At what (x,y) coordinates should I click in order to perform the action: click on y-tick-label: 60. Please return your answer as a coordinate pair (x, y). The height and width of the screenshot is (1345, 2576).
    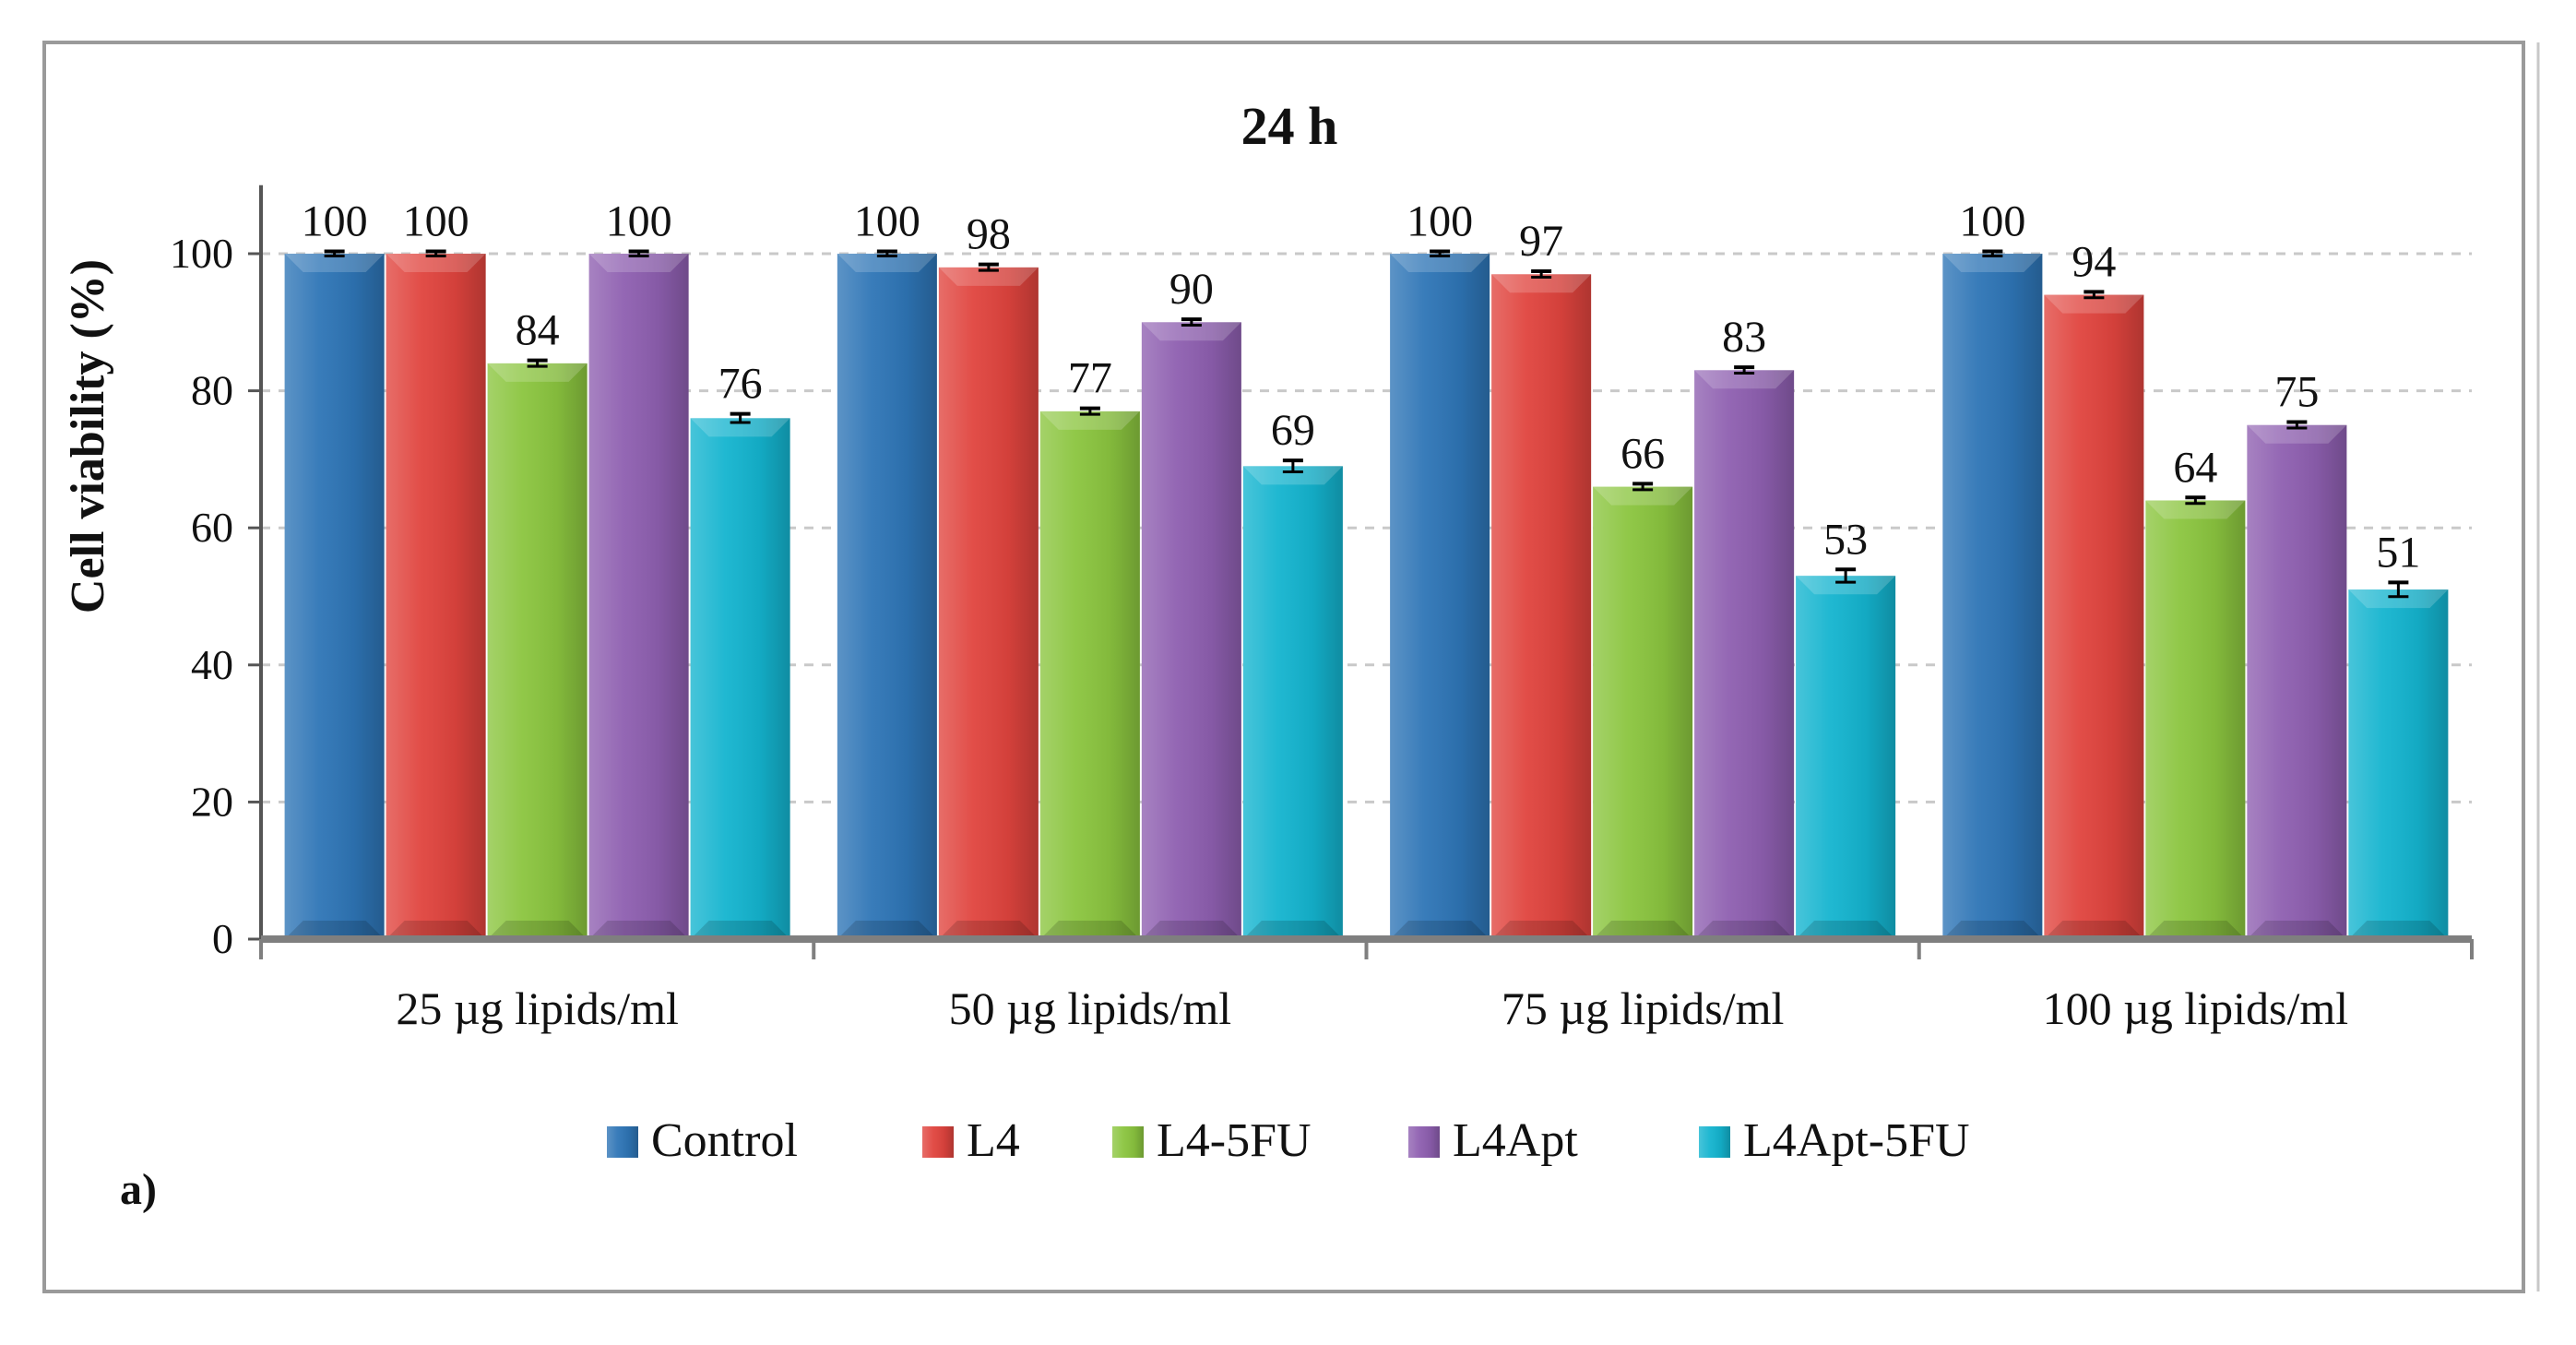
    Looking at the image, I should click on (212, 527).